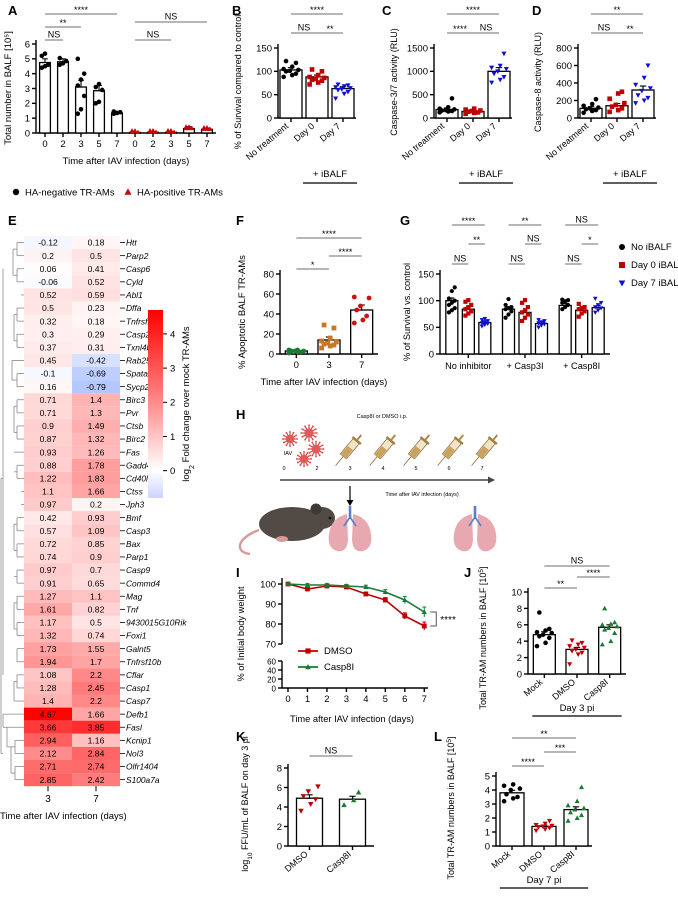 The height and width of the screenshot is (900, 678). Describe the element at coordinates (268, 274) in the screenshot. I see `y-tick-label: 80` at that location.